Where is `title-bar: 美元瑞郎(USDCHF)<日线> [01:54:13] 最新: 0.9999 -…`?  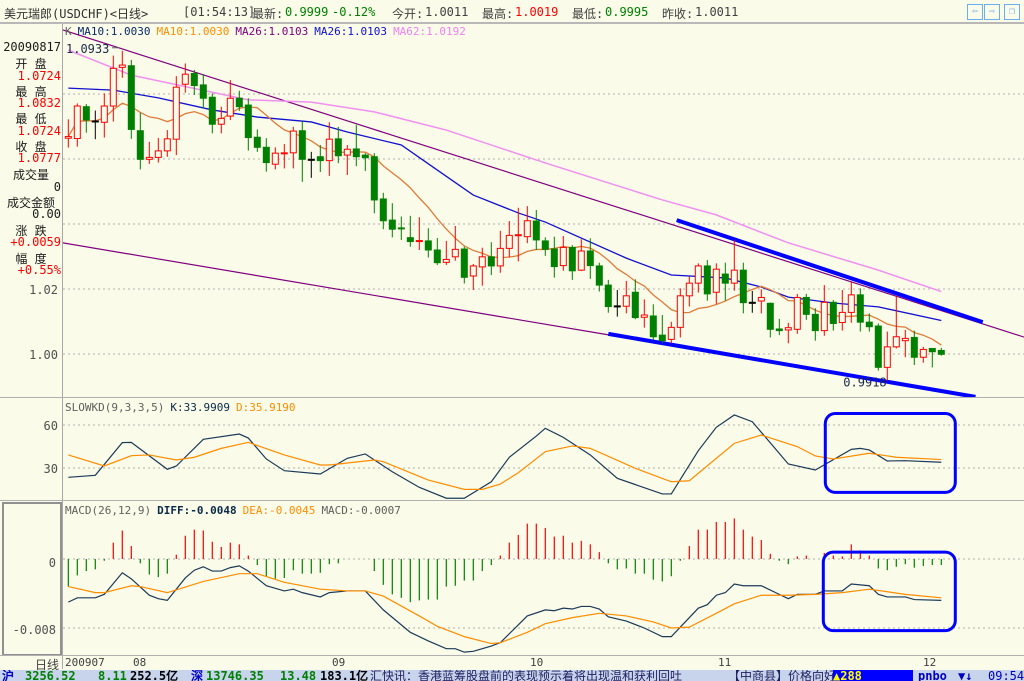
title-bar: 美元瑞郎(USDCHF)<日线> [01:54:13] 最新: 0.9999 -… is located at coordinates (512, 12).